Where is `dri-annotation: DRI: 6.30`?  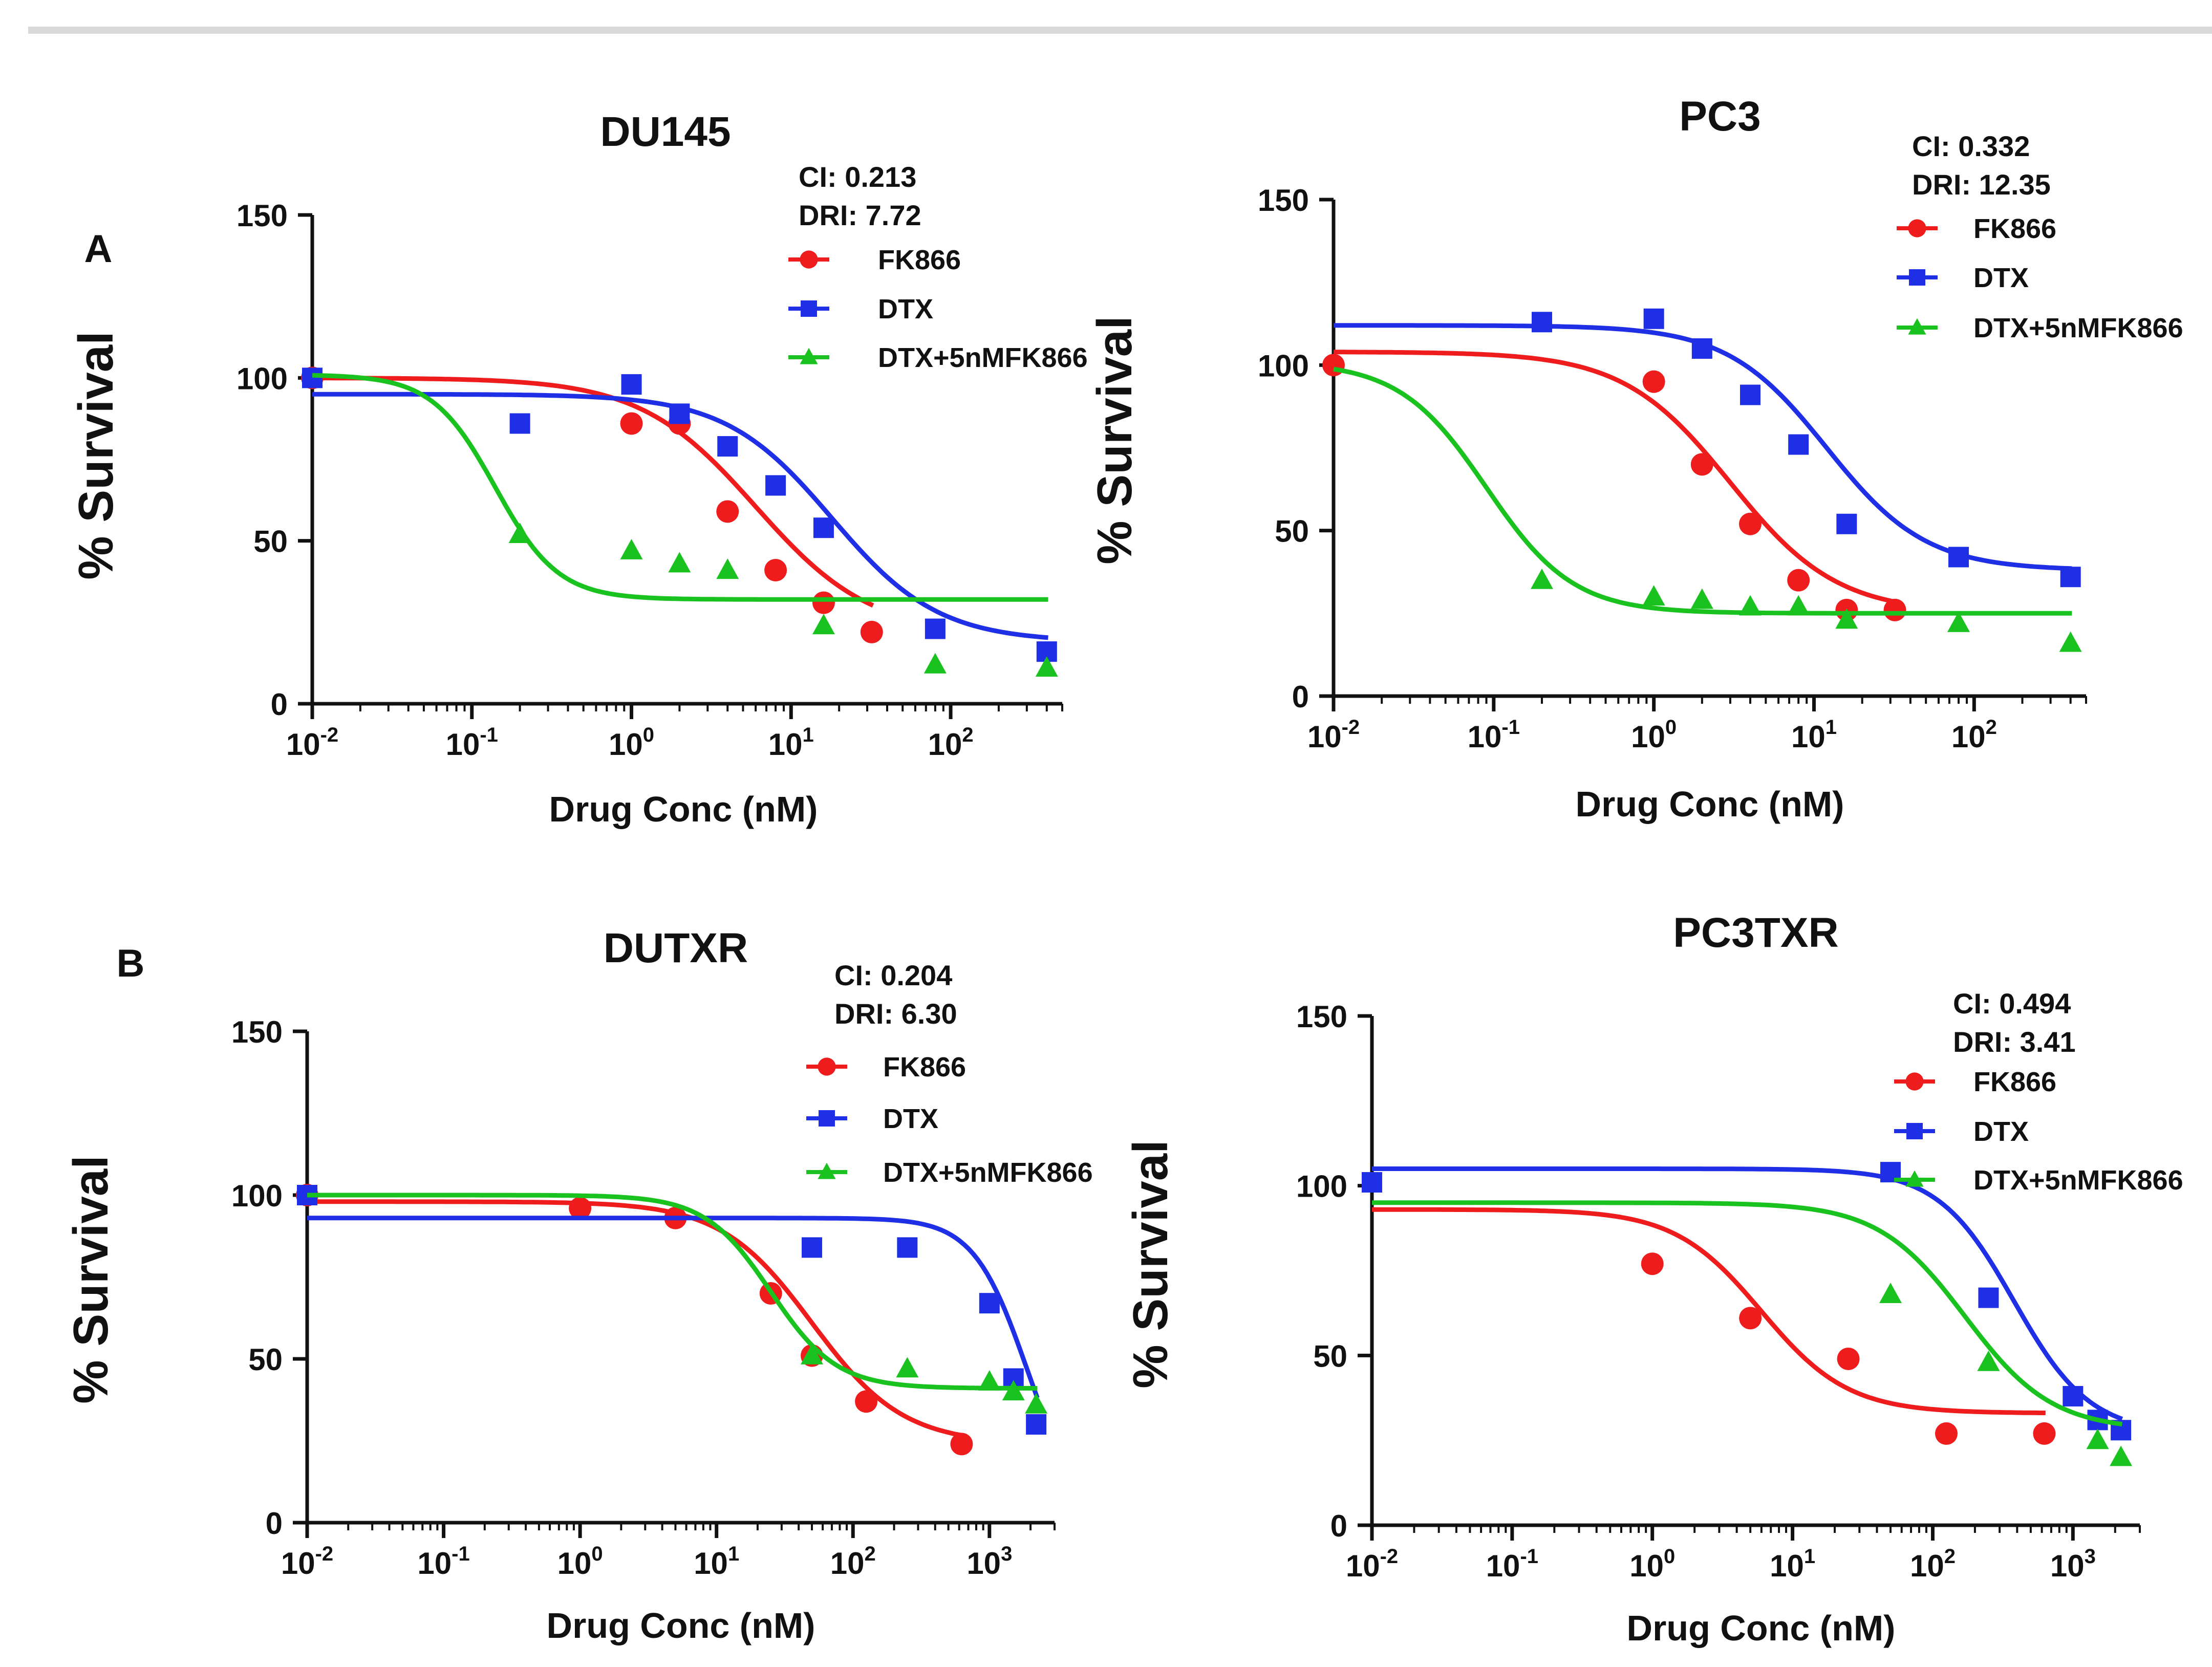
dri-annotation: DRI: 6.30 is located at coordinates (896, 1014).